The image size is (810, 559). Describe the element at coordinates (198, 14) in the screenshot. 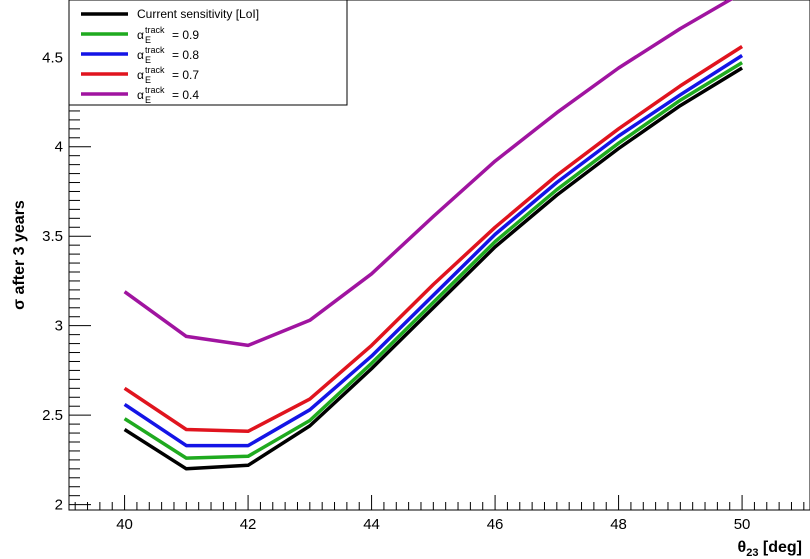

I see `legend-label: Current sensitivity [LoI]` at that location.